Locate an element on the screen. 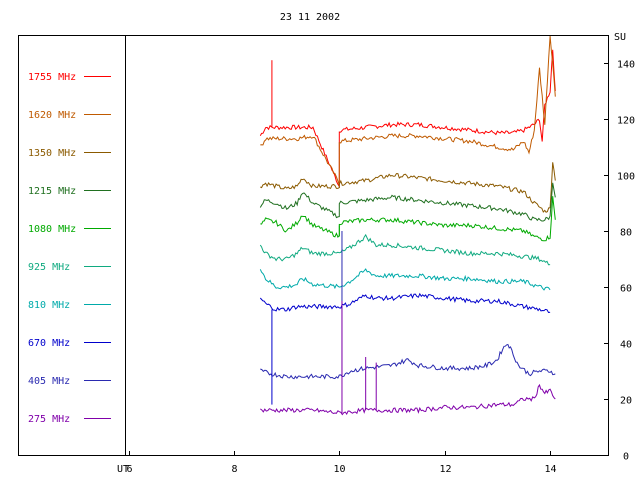 This screenshot has height=480, width=640. series-line-1350-mhz is located at coordinates (408, 187).